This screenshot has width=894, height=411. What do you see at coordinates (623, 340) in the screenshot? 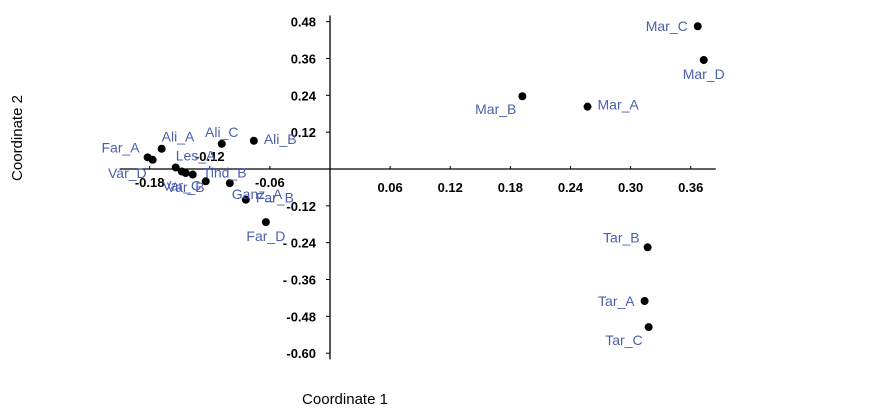
I see `point-label: Tar_C` at bounding box center [623, 340].